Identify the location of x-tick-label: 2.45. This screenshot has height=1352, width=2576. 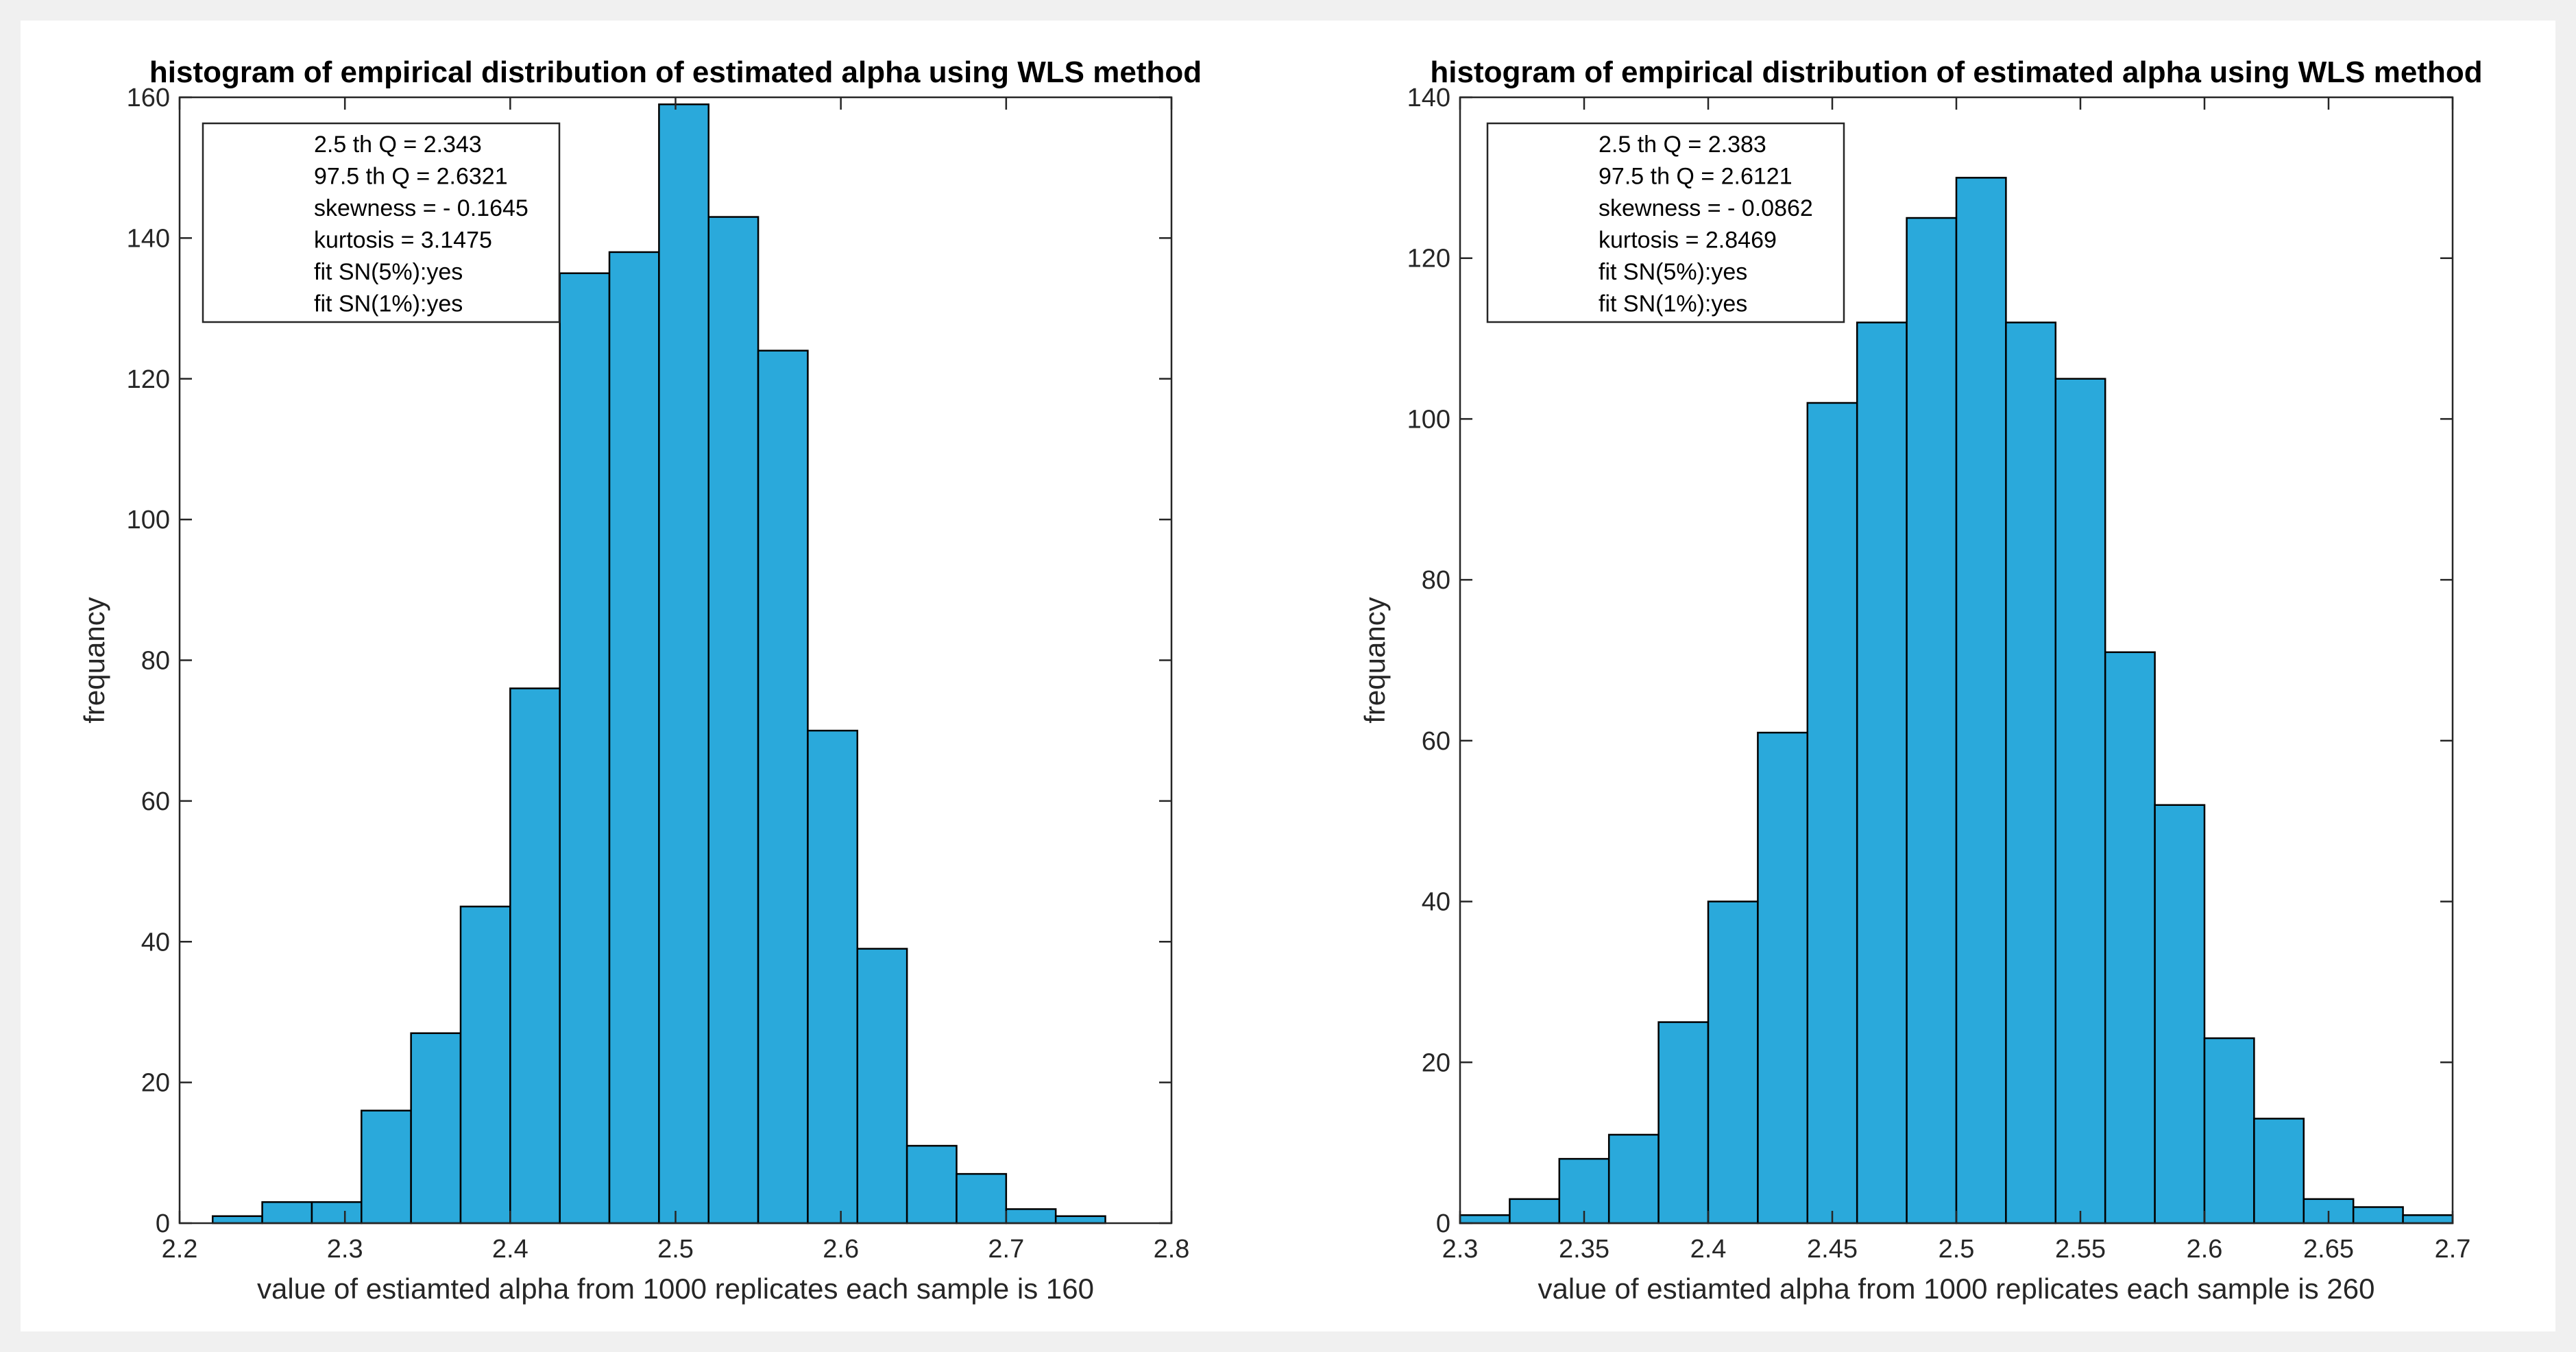
(1832, 1249).